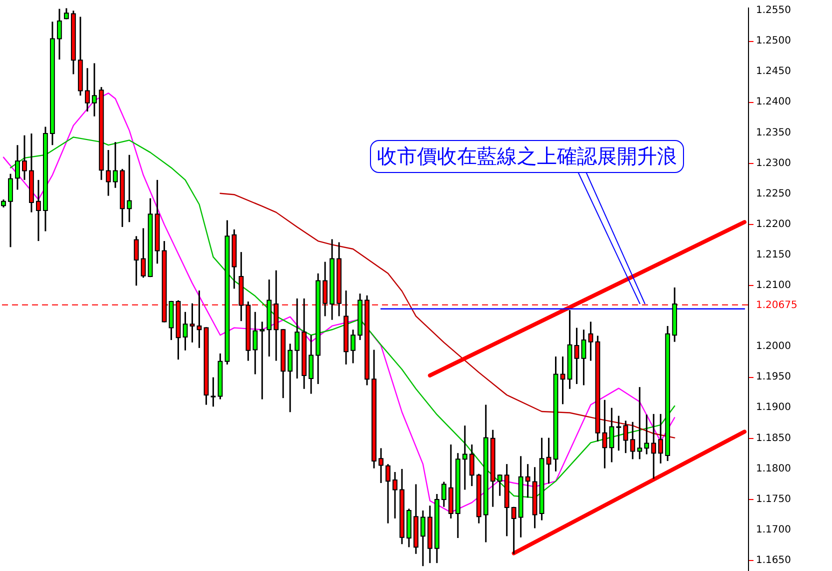  Describe the element at coordinates (773, 346) in the screenshot. I see `y-tick-label: 1.2000` at that location.